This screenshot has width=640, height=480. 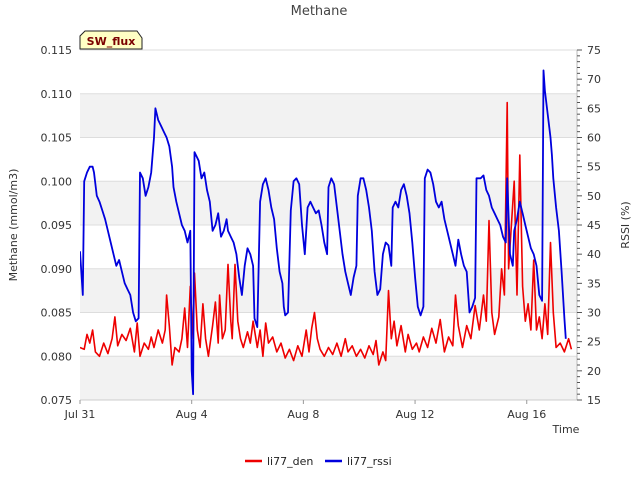 I want to click on y-right-tick-label: 35, so click(x=594, y=283).